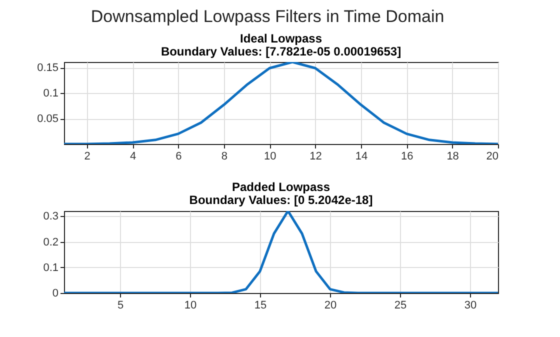 The width and height of the screenshot is (560, 337). I want to click on y-tick-label: 0, so click(55, 294).